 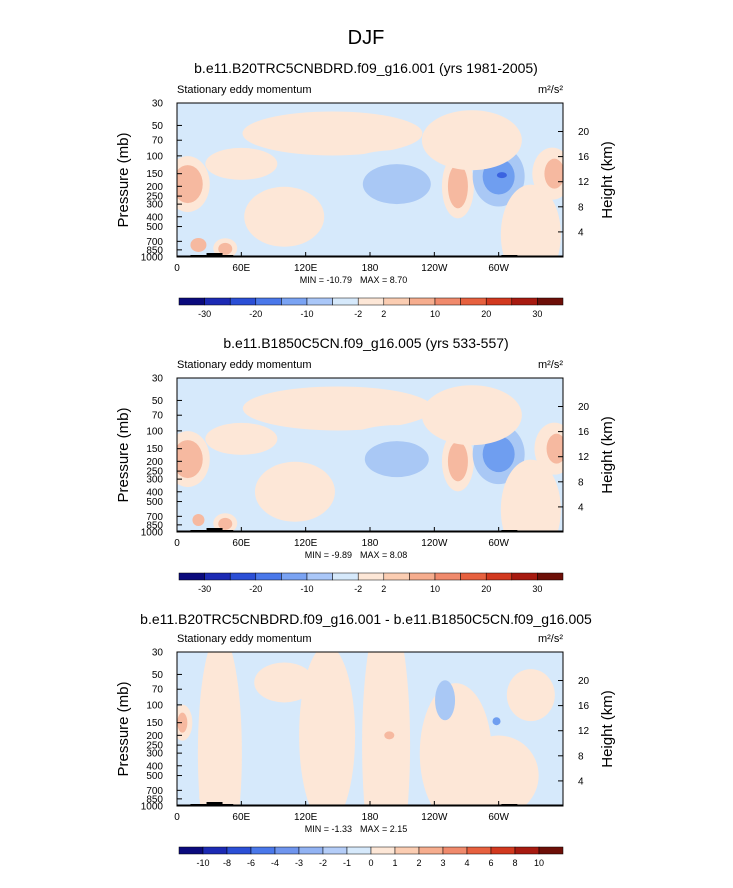 I want to click on colorbar-label: -3, so click(x=299, y=863).